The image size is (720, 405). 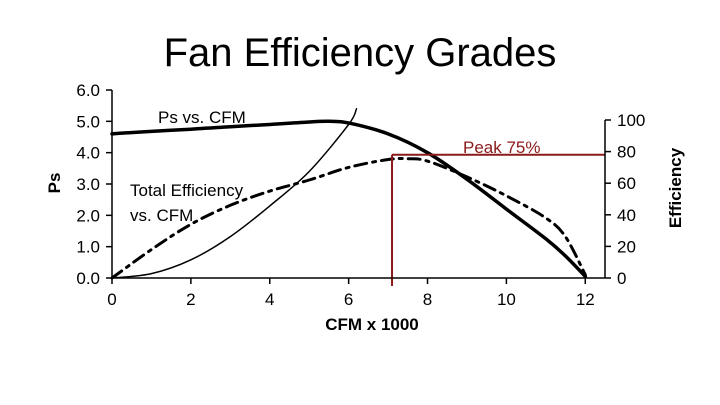 I want to click on y-axis-left-title: Ps, so click(x=54, y=183).